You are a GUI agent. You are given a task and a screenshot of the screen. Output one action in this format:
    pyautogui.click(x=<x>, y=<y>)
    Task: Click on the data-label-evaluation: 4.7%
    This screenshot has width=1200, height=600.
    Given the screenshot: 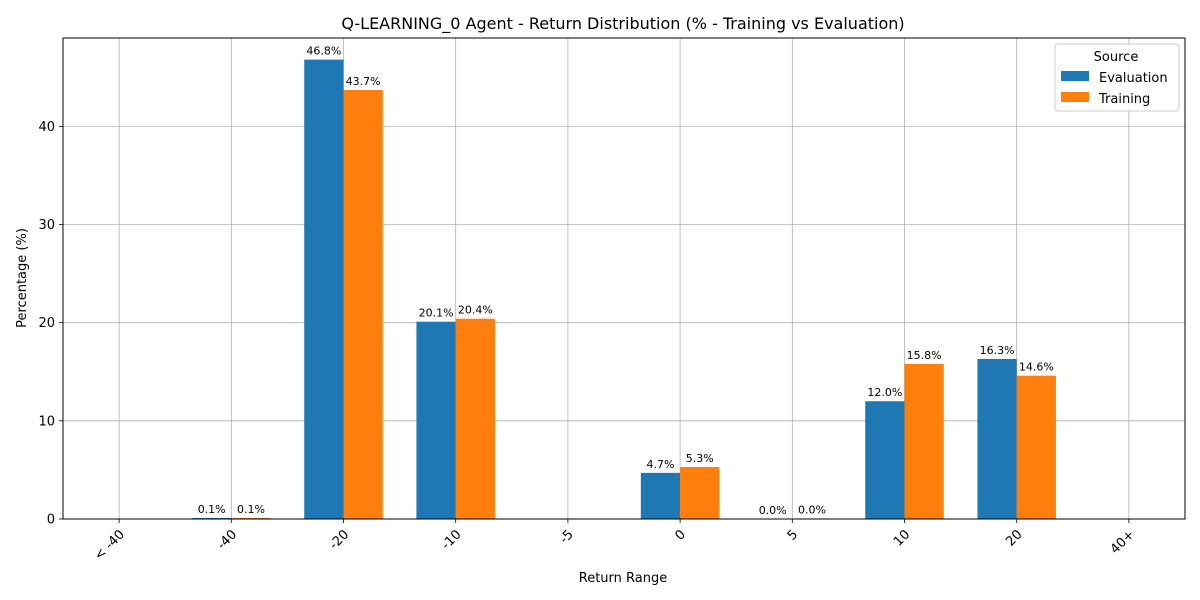 What is the action you would take?
    pyautogui.click(x=660, y=464)
    